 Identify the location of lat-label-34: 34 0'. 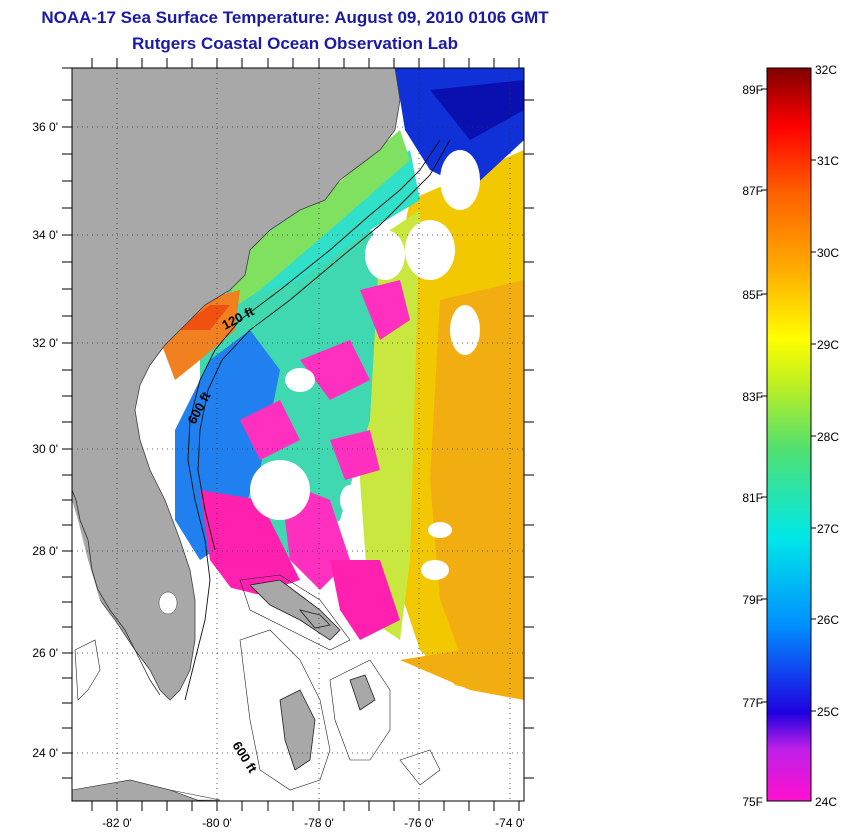
(45, 235).